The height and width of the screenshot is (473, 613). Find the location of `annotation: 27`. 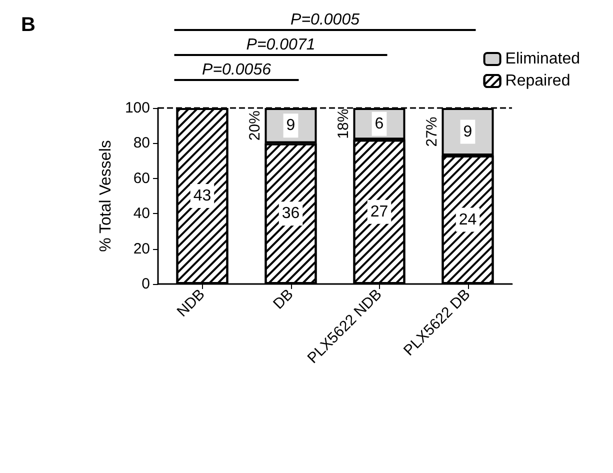

annotation: 27 is located at coordinates (379, 211).